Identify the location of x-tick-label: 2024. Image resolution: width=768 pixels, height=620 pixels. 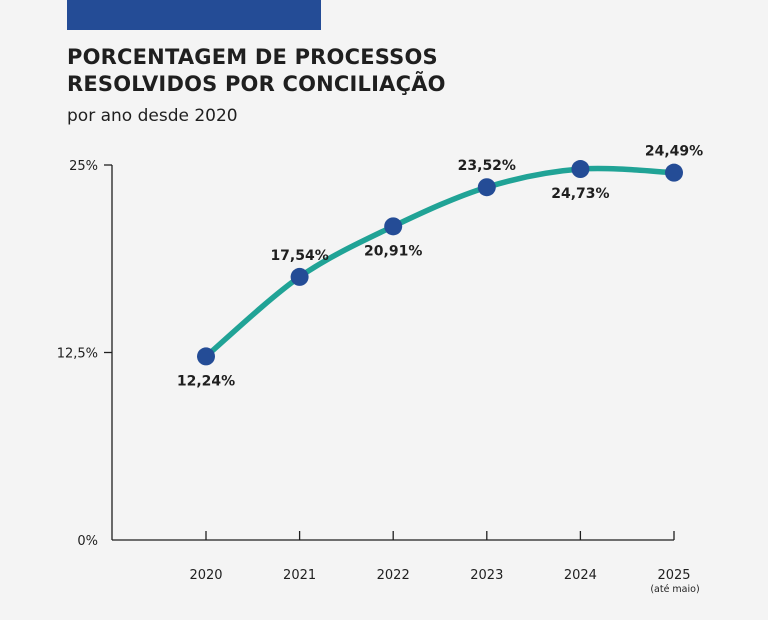
(580, 575).